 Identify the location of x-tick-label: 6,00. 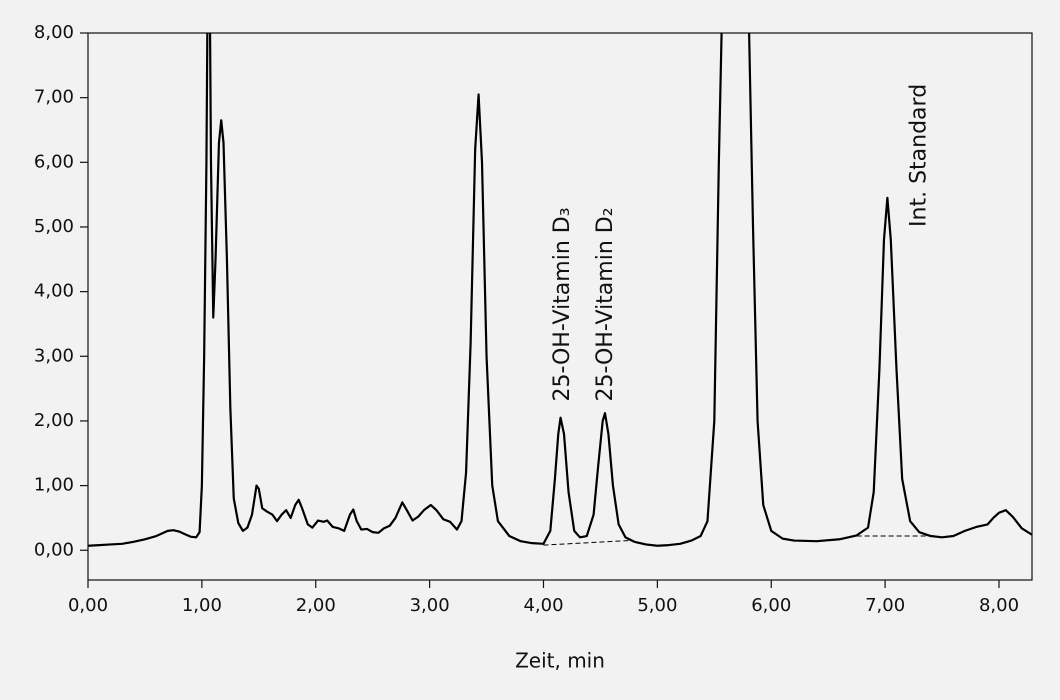
(771, 605).